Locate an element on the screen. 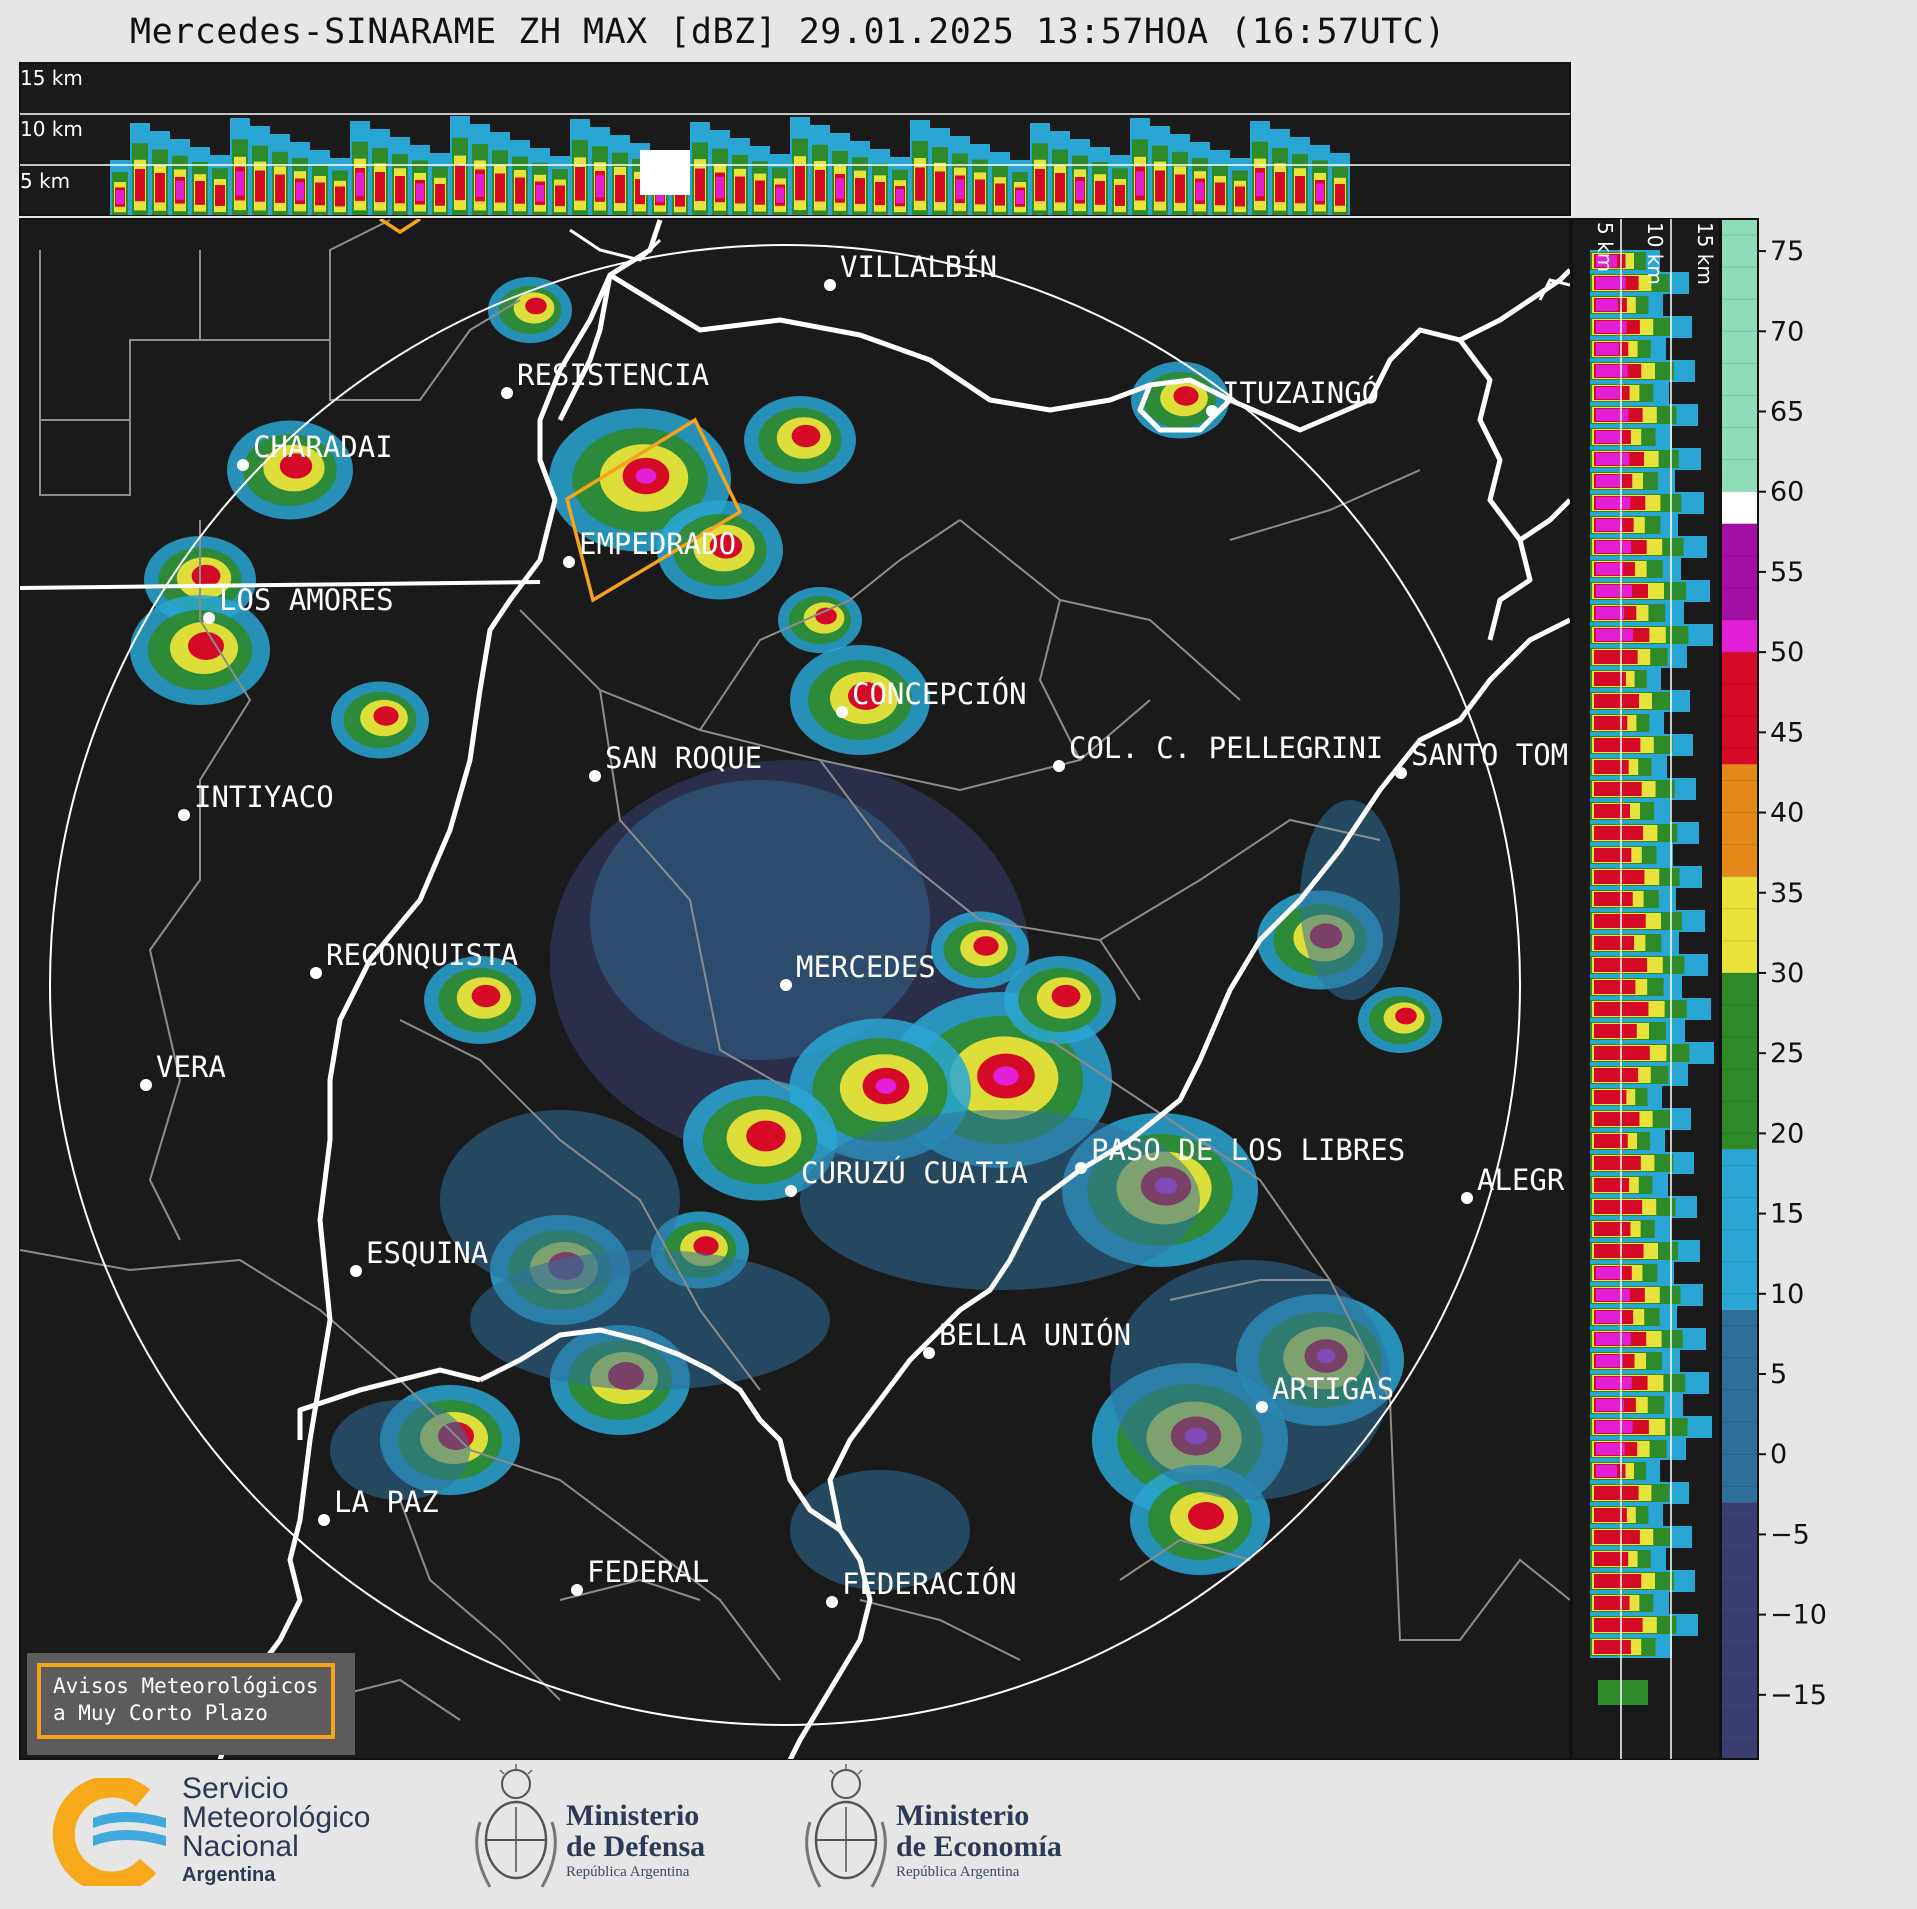 The width and height of the screenshot is (1917, 1909). city-label: BELLA UNIÓN is located at coordinates (1035, 1335).